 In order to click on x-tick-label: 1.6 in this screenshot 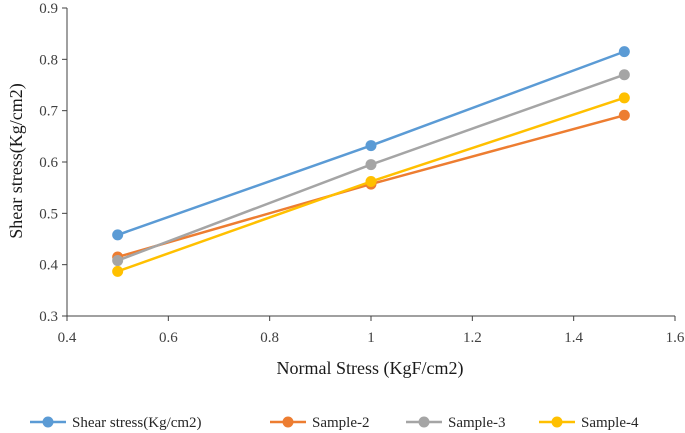, I will do `click(675, 338)`.